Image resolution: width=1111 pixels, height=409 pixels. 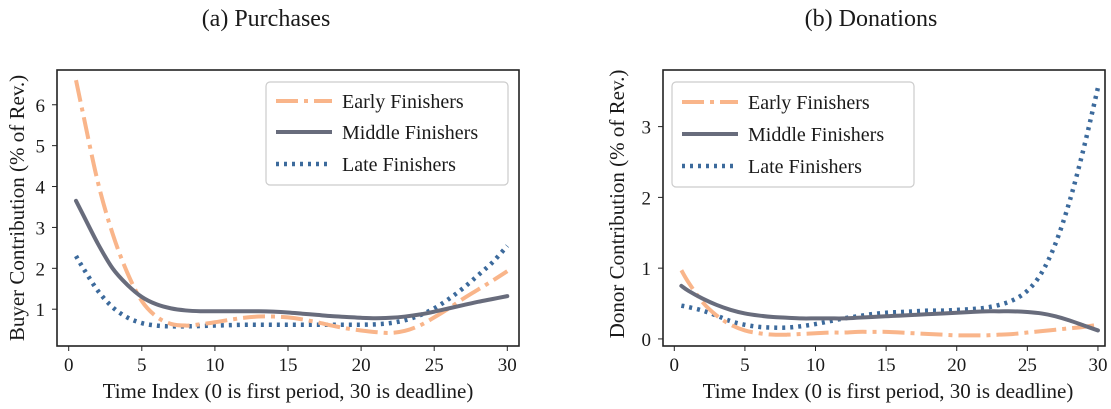 What do you see at coordinates (46, 208) in the screenshot?
I see `y-axis-ticks: 1 2 3 4 5 6` at bounding box center [46, 208].